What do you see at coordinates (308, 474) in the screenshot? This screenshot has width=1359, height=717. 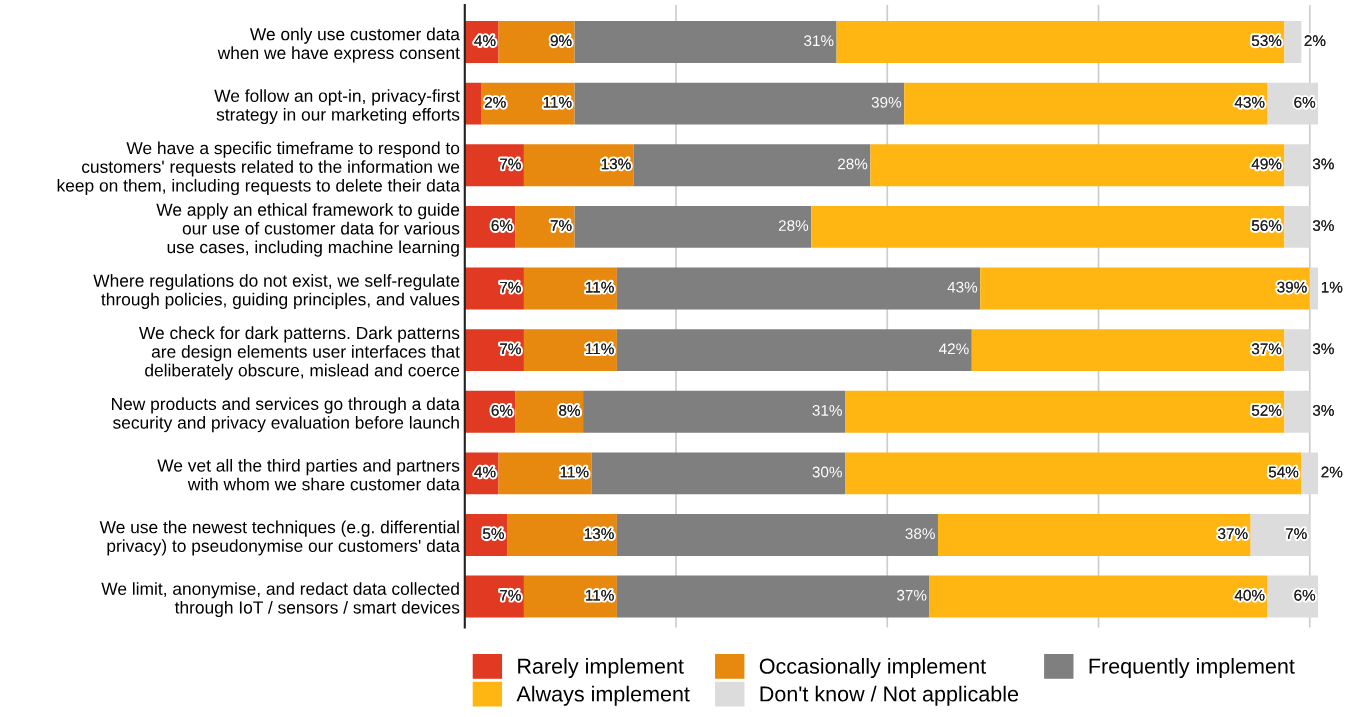 I see `y-tick-label: We vet all the third parties and partners with whom we share customer data` at bounding box center [308, 474].